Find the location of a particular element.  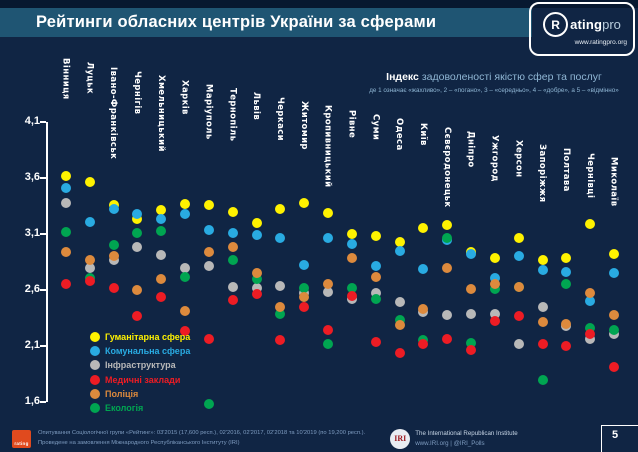

x-axis-city-label: Івано-Франківськ is located at coordinates (113, 112).